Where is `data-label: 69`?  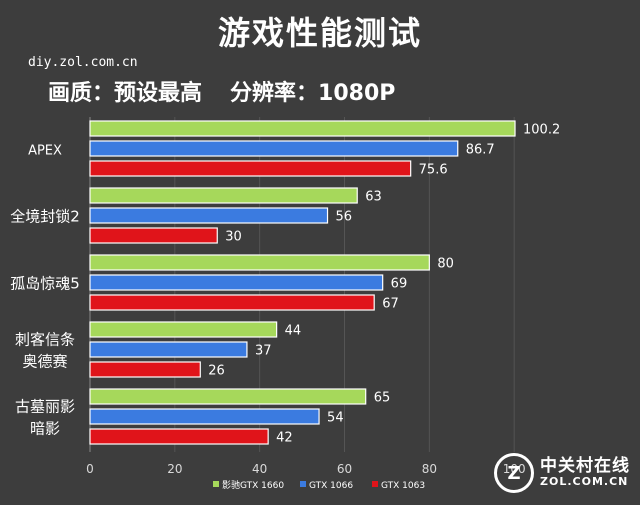
data-label: 69 is located at coordinates (399, 284).